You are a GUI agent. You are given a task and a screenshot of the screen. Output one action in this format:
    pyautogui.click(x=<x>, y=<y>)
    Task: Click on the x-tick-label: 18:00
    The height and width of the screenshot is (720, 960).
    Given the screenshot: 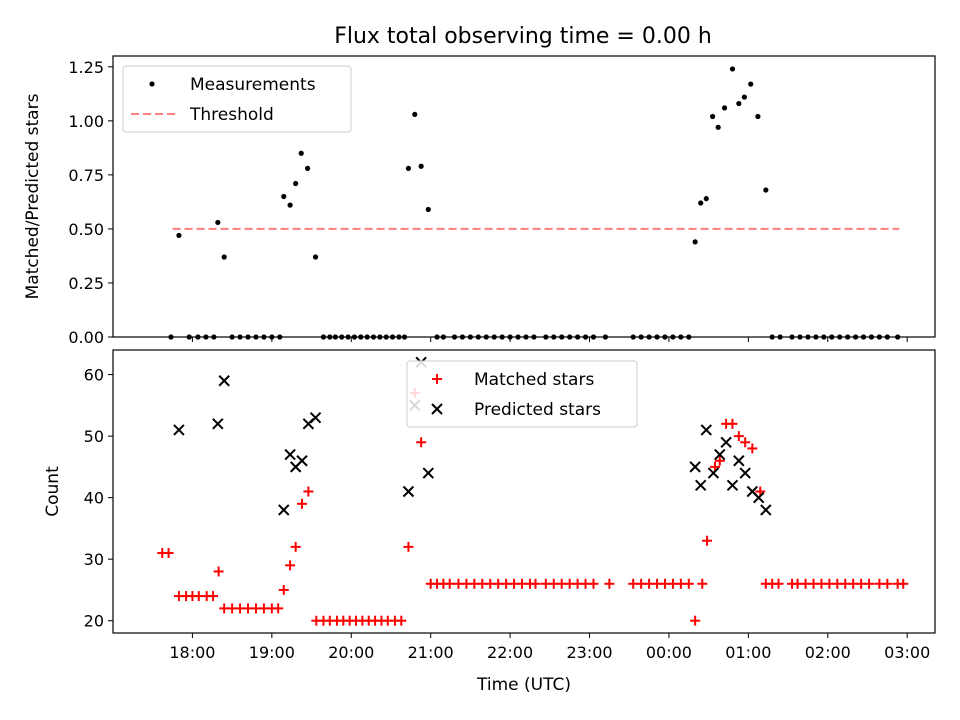 What is the action you would take?
    pyautogui.click(x=192, y=652)
    